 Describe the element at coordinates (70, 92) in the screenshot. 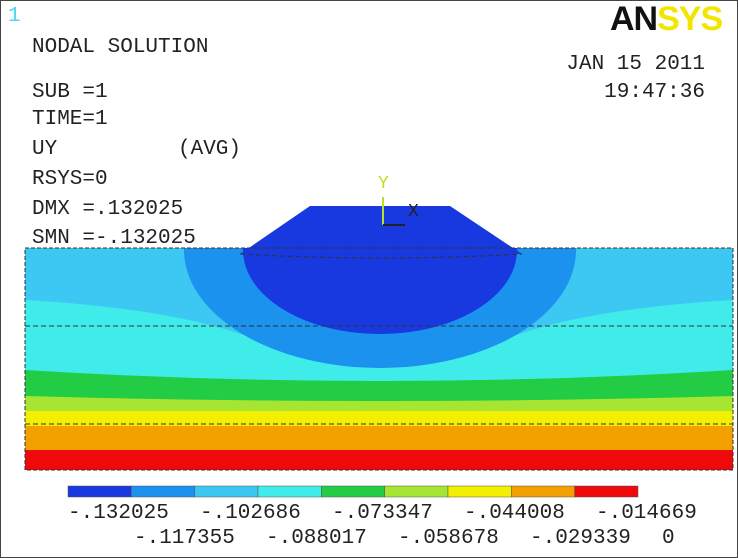

I see `info-line: SUB =1` at that location.